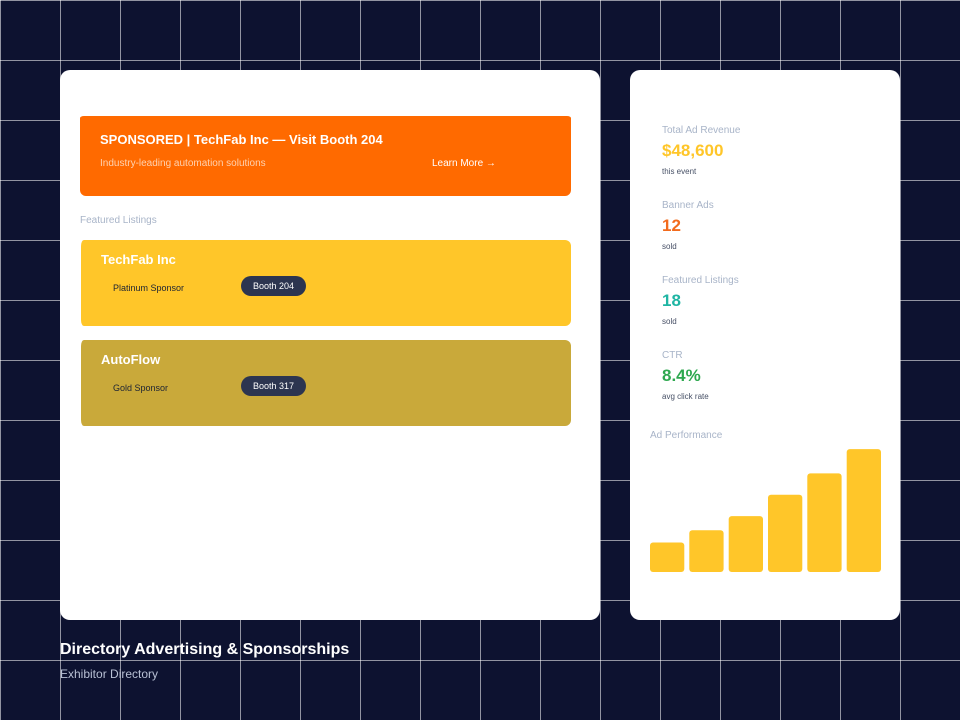 This screenshot has height=720, width=960. What do you see at coordinates (109, 674) in the screenshot?
I see `page-subtitle: Exhibitor Directory` at bounding box center [109, 674].